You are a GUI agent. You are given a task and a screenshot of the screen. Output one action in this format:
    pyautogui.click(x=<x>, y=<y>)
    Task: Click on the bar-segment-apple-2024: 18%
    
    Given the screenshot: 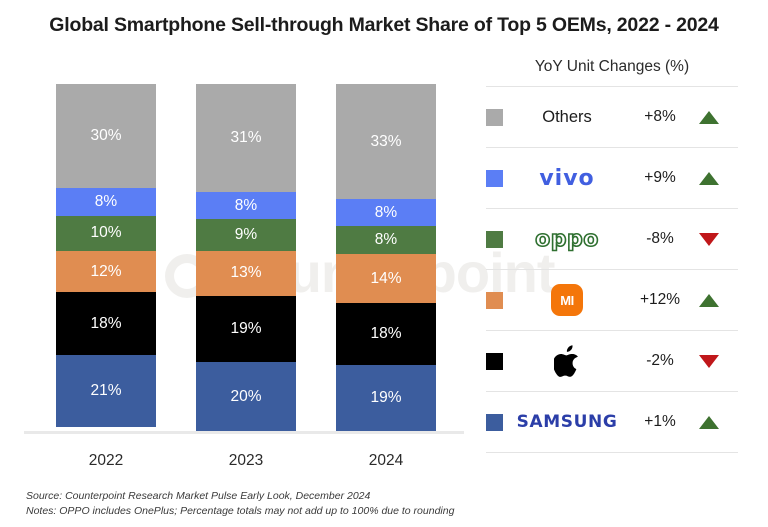 What is the action you would take?
    pyautogui.click(x=386, y=334)
    